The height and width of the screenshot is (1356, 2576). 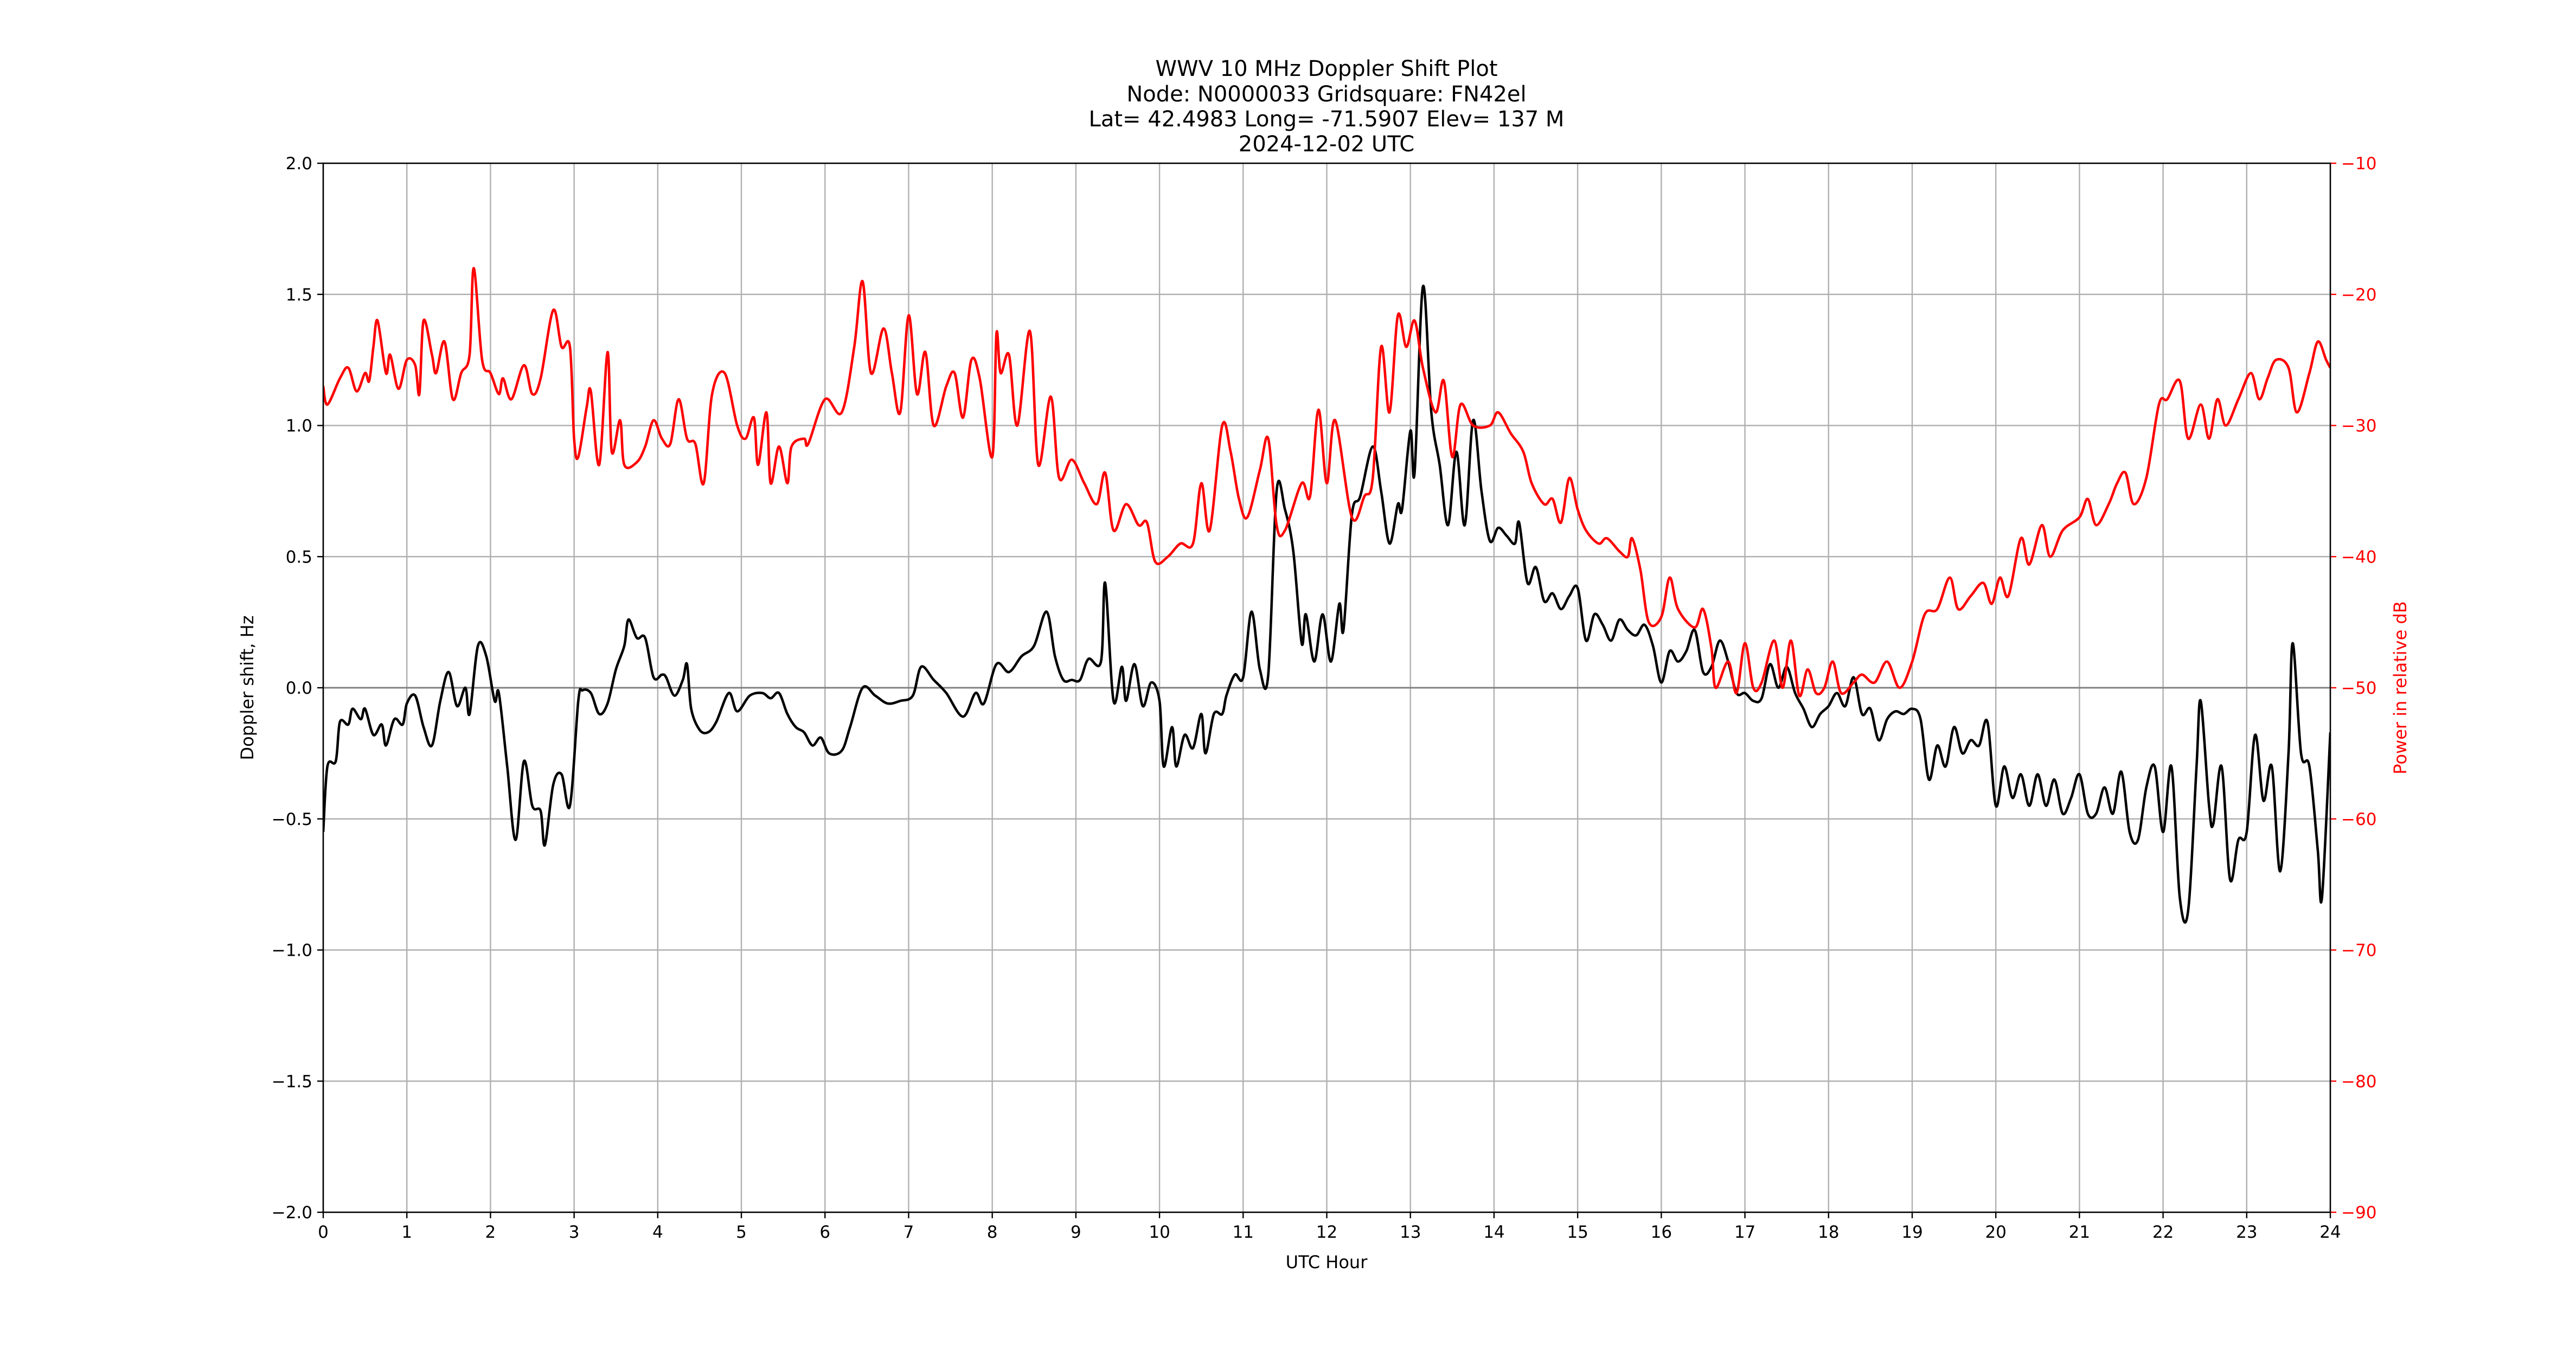 I want to click on x-tick-label: 14, so click(x=1493, y=1232).